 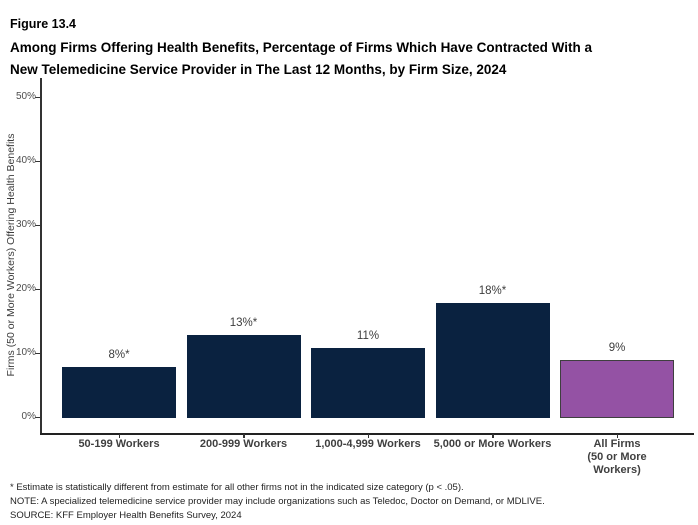 I want to click on bar-200-999-workers, so click(x=243, y=376).